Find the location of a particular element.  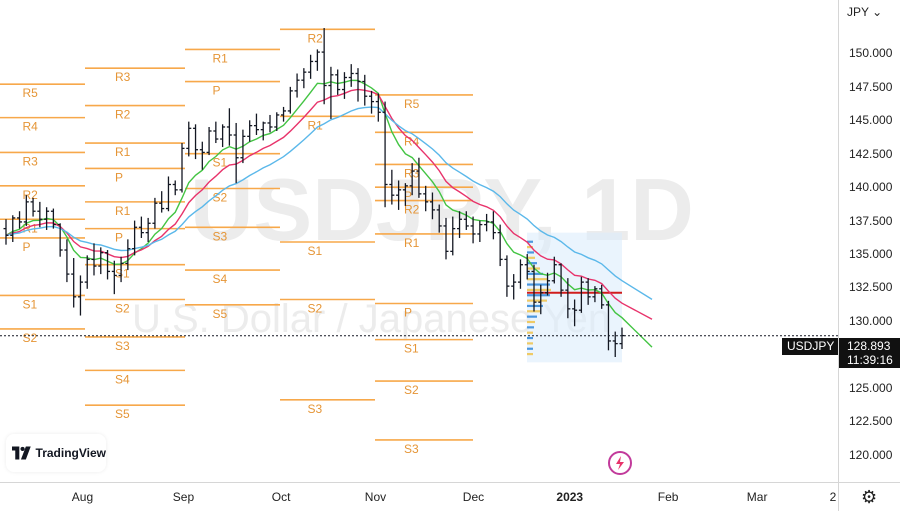

current-price-tag: 128.893 11:39:16 is located at coordinates (869, 353).